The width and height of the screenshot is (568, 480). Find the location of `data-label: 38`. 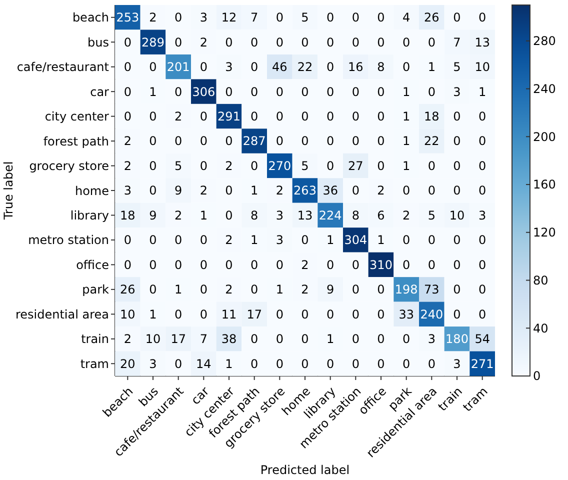

data-label: 38 is located at coordinates (229, 339).